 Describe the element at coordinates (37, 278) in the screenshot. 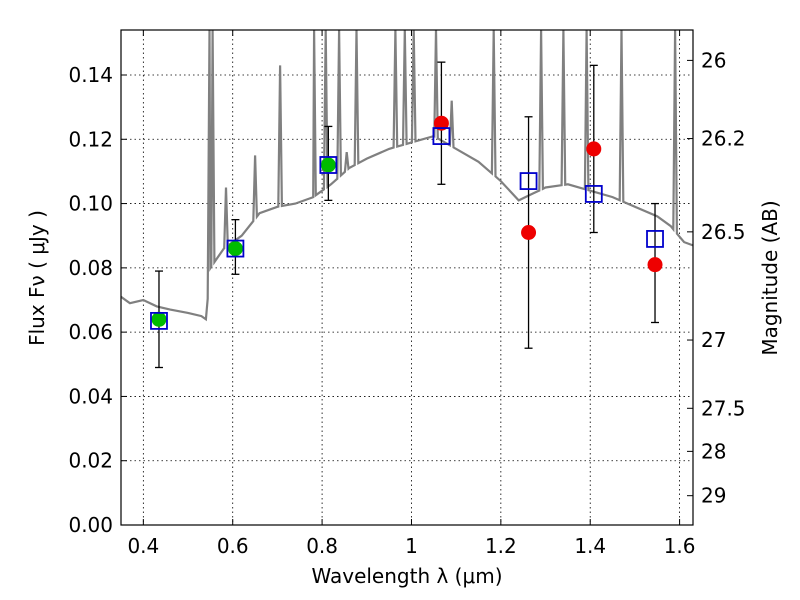

I see `y-axis-title: Flux Fν ( μJy )` at that location.